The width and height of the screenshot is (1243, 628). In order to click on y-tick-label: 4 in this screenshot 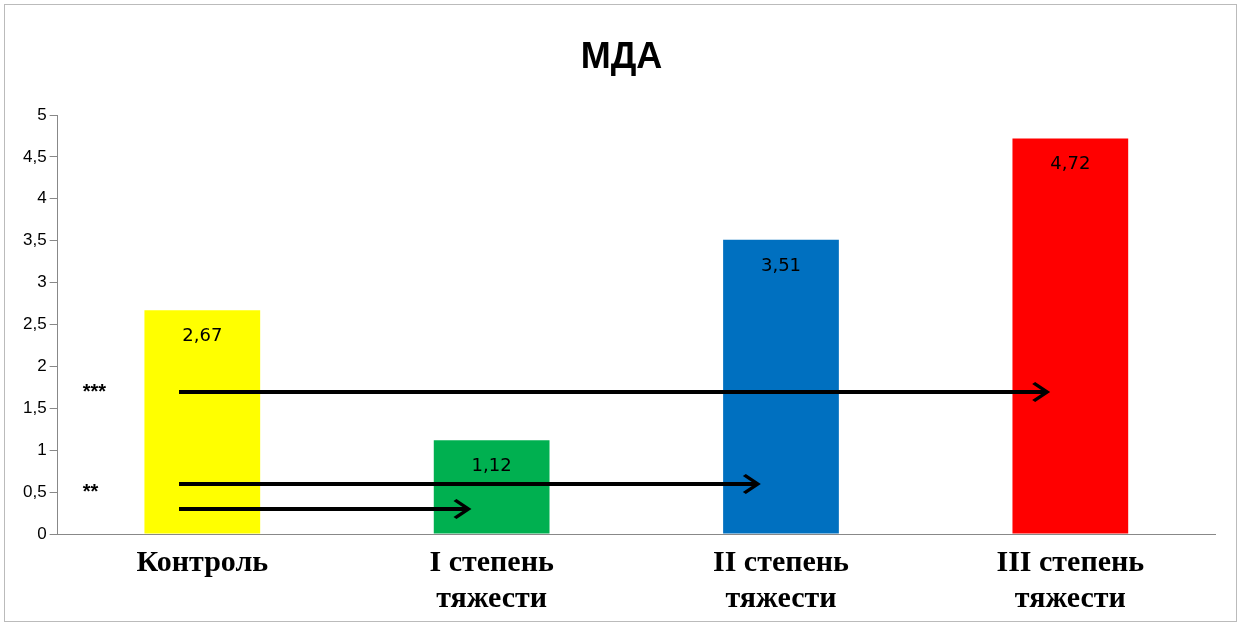, I will do `click(42, 198)`.